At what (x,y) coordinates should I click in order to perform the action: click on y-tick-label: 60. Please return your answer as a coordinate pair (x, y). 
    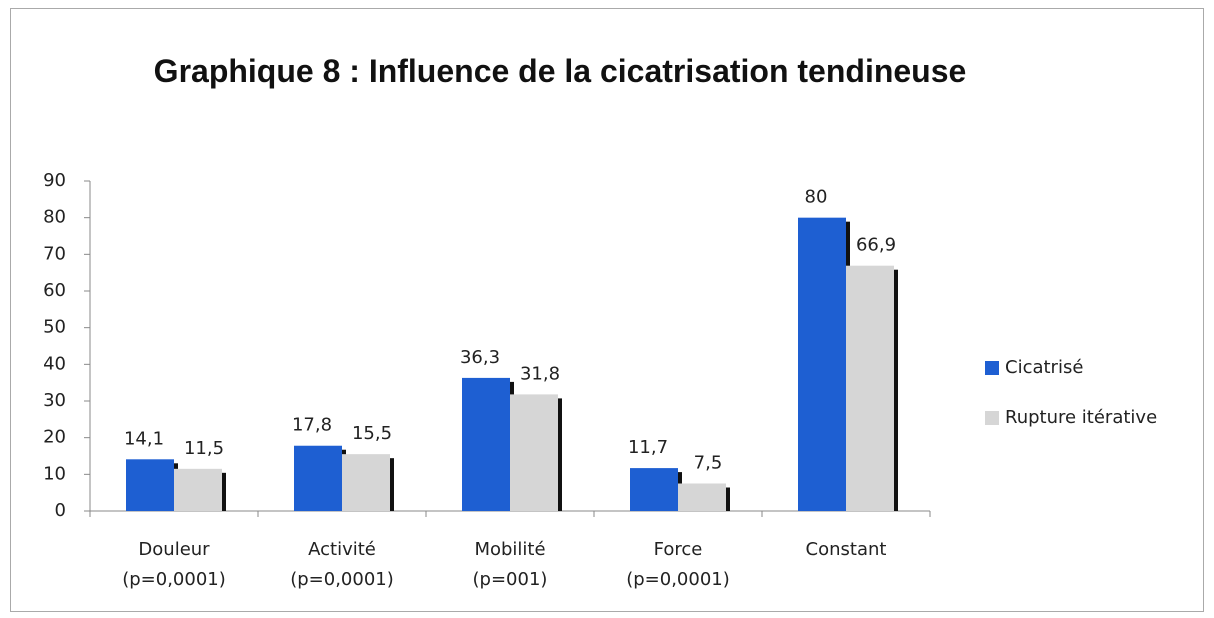
    Looking at the image, I should click on (54, 290).